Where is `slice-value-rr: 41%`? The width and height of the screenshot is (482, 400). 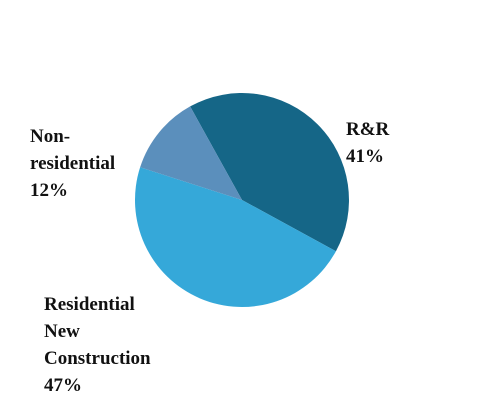 slice-value-rr: 41% is located at coordinates (365, 156).